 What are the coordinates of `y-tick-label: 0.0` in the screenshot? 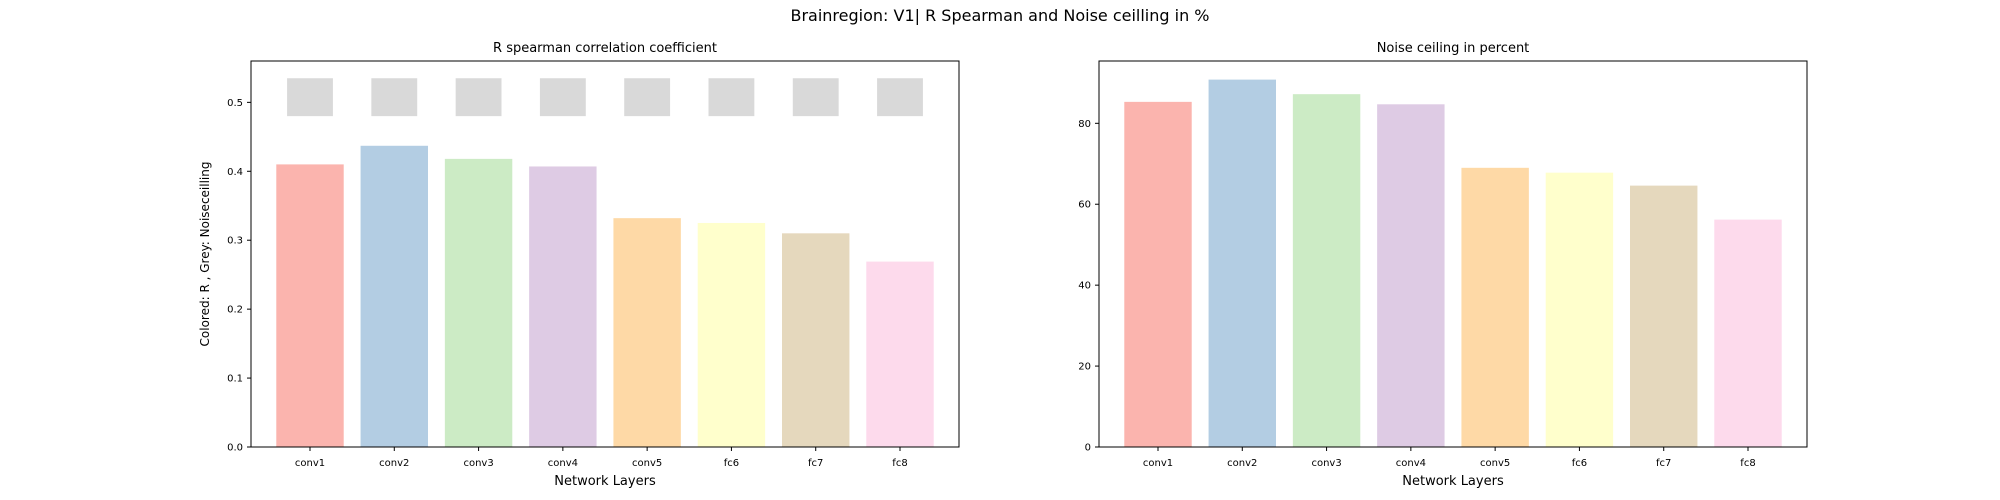 It's located at (235, 448).